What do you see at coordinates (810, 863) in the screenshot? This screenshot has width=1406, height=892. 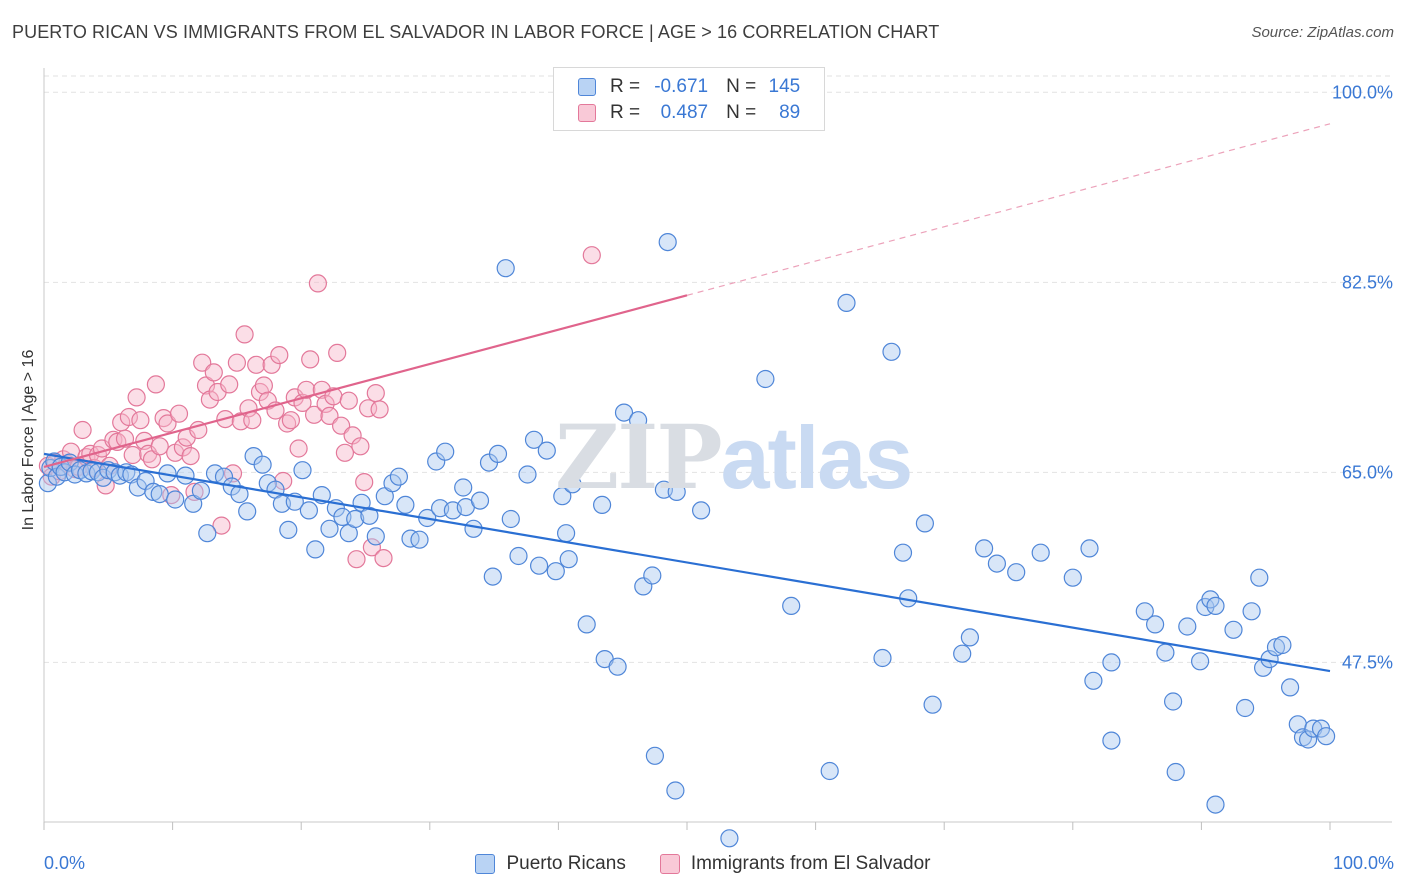 I see `legend-label: Immigrants from El Salvador` at bounding box center [810, 863].